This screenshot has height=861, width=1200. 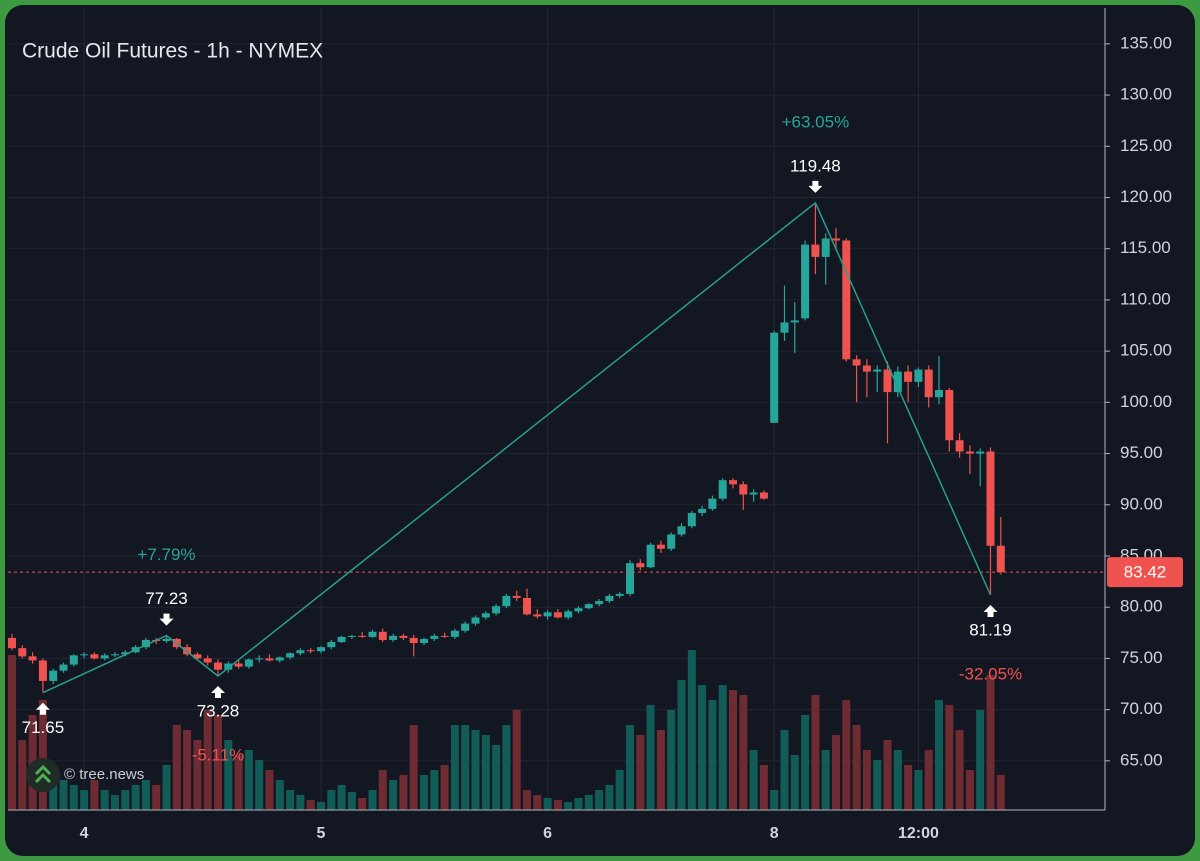 I want to click on chart-title: Crude Oil Futures - 1h - NYMEX, so click(x=172, y=51).